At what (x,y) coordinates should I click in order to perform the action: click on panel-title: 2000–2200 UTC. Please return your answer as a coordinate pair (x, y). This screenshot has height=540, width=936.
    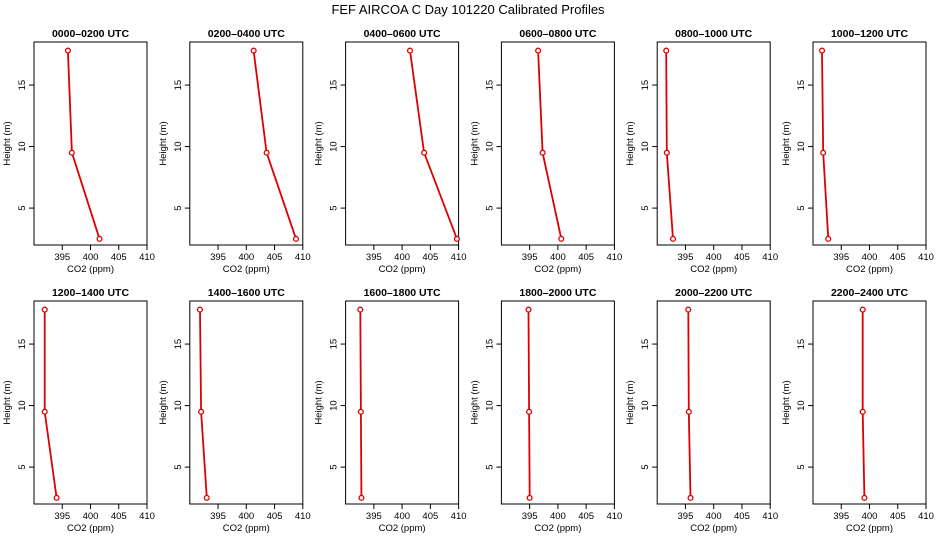
    Looking at the image, I should click on (713, 293).